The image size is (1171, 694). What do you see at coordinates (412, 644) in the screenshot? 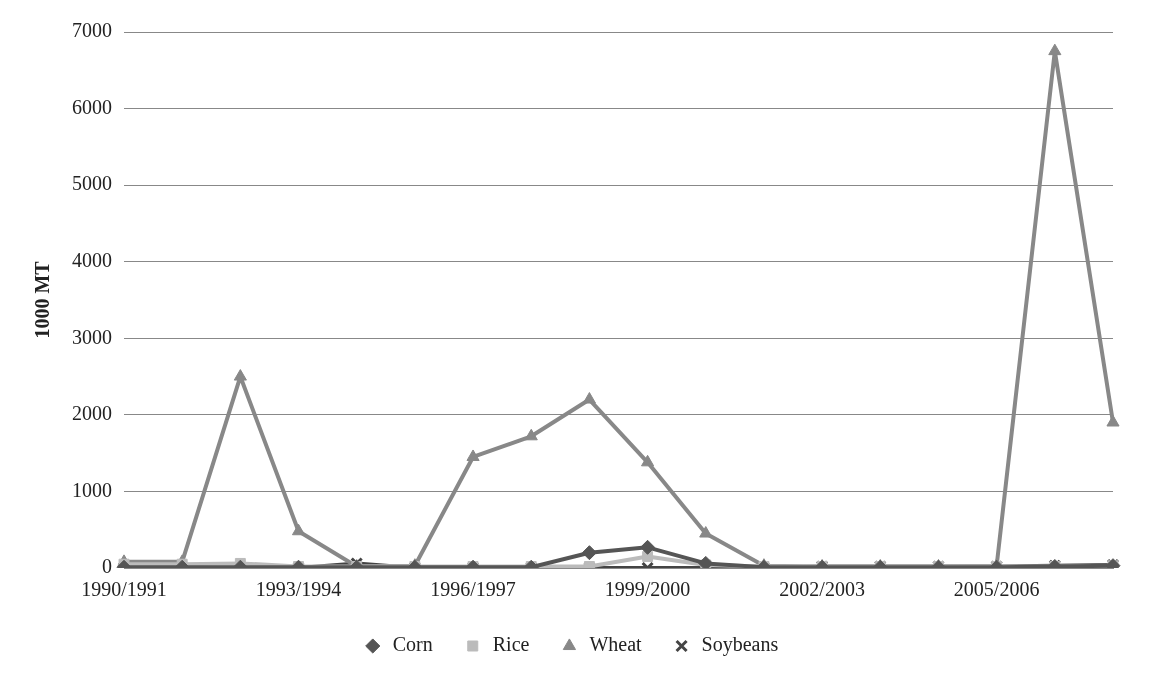
I see `legend-label: Corn` at bounding box center [412, 644].